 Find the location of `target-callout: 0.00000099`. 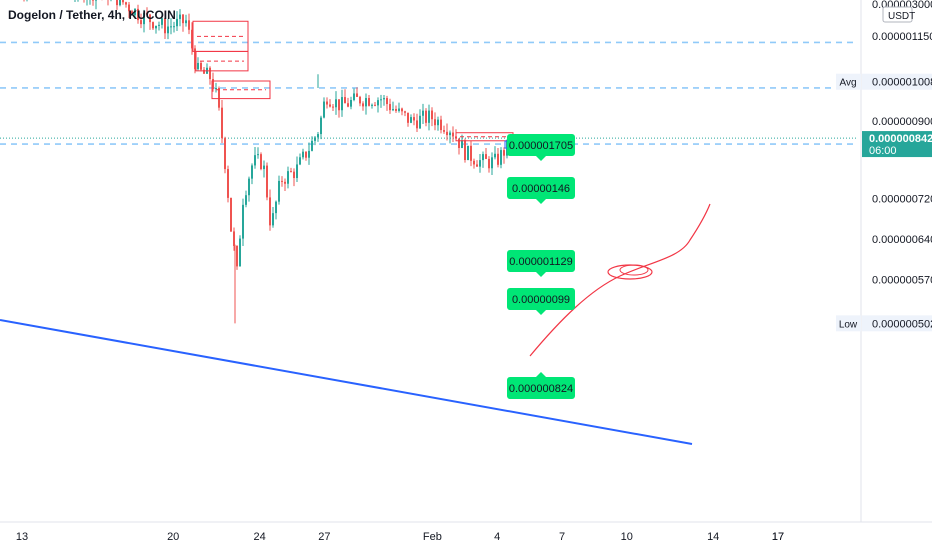

target-callout: 0.00000099 is located at coordinates (541, 301).